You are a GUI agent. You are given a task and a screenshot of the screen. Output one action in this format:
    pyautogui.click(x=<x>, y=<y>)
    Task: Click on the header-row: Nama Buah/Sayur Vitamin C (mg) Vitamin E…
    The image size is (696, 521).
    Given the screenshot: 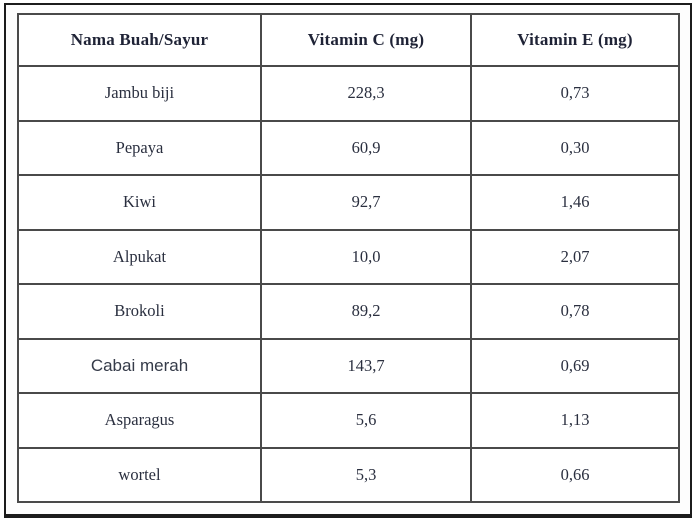 What is the action you would take?
    pyautogui.click(x=348, y=40)
    